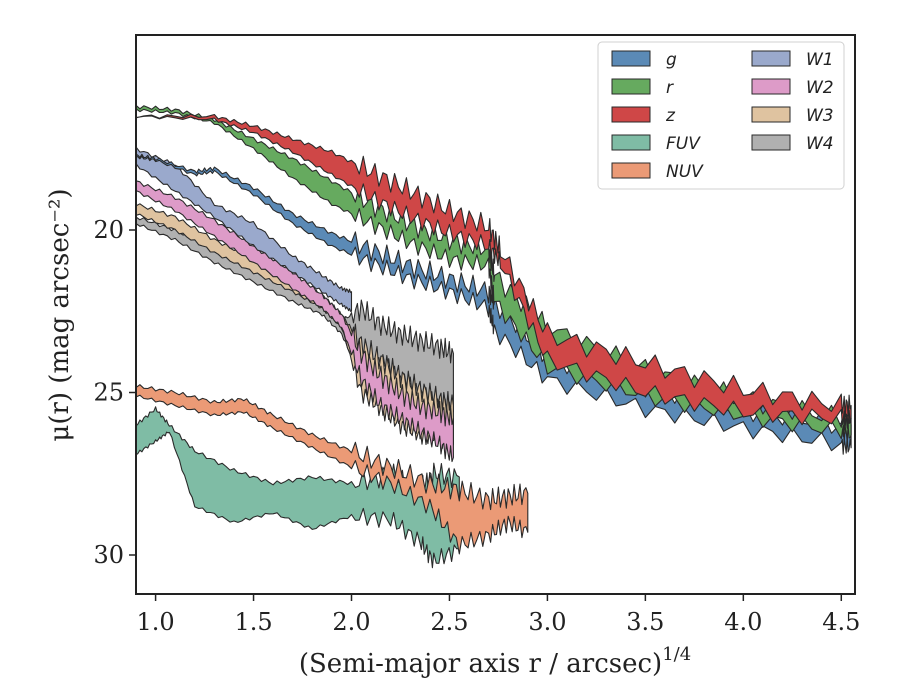 The height and width of the screenshot is (700, 900). Describe the element at coordinates (480, 664) in the screenshot. I see `x-axis-label-text: (Semi-major axis r / arcsec)` at that location.